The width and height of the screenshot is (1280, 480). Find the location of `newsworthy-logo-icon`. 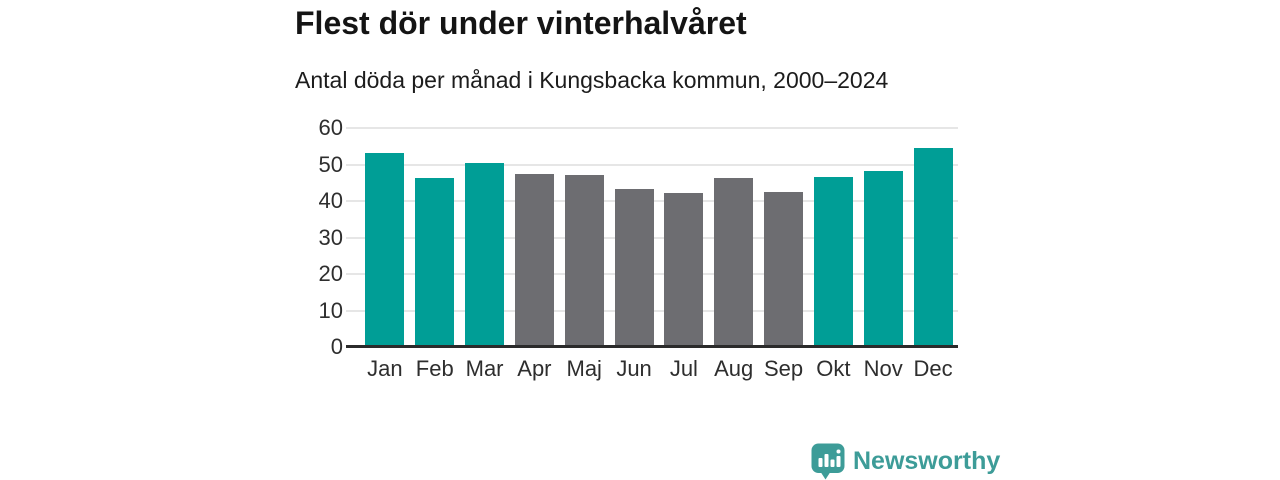

newsworthy-logo-icon is located at coordinates (828, 461).